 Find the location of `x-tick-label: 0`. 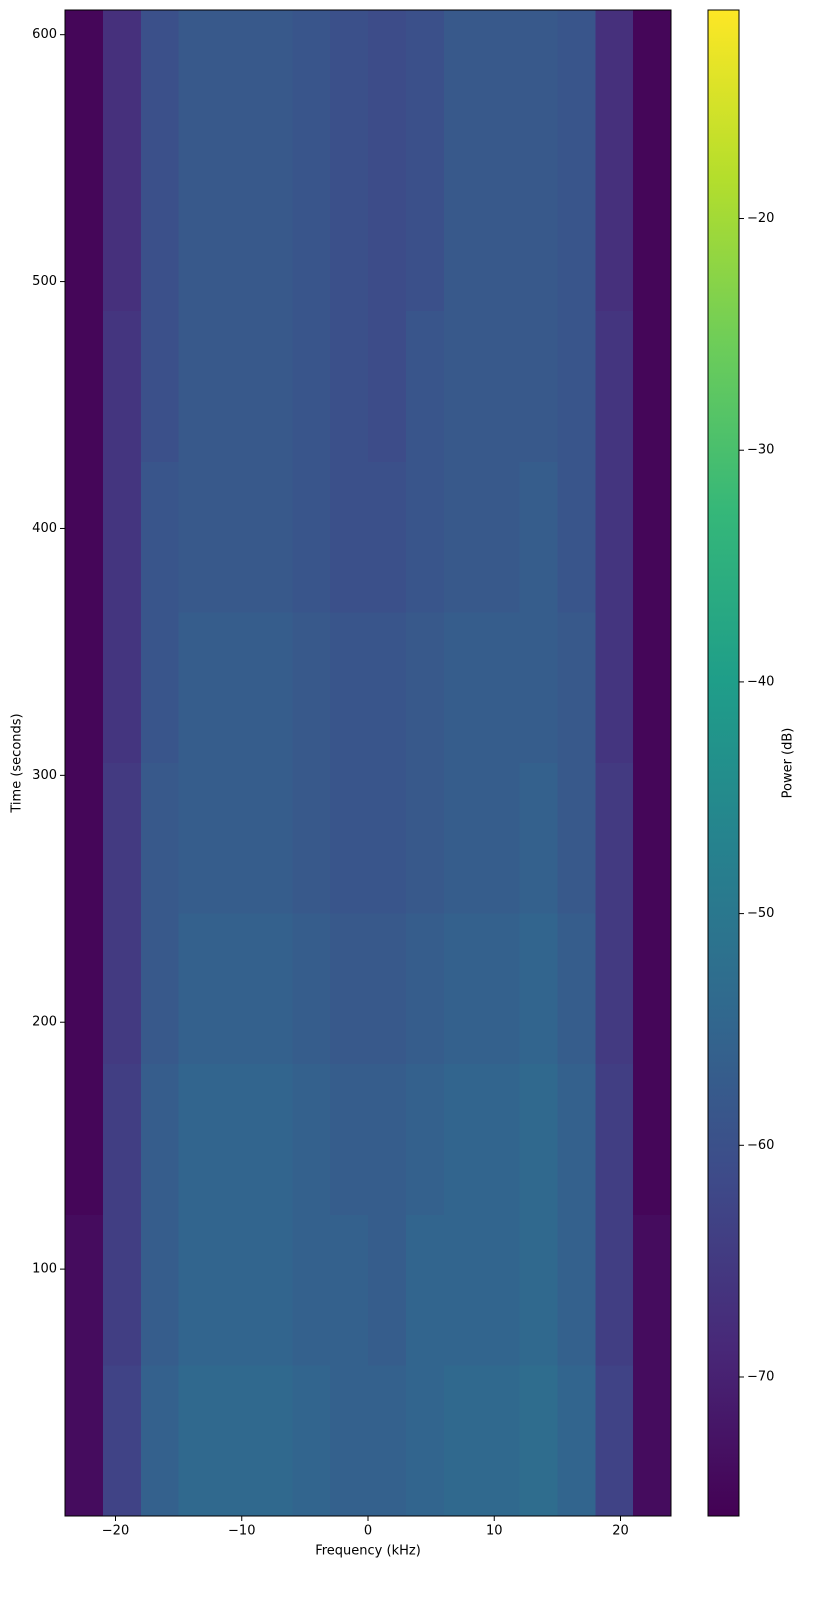

x-tick-label: 0 is located at coordinates (368, 1531).